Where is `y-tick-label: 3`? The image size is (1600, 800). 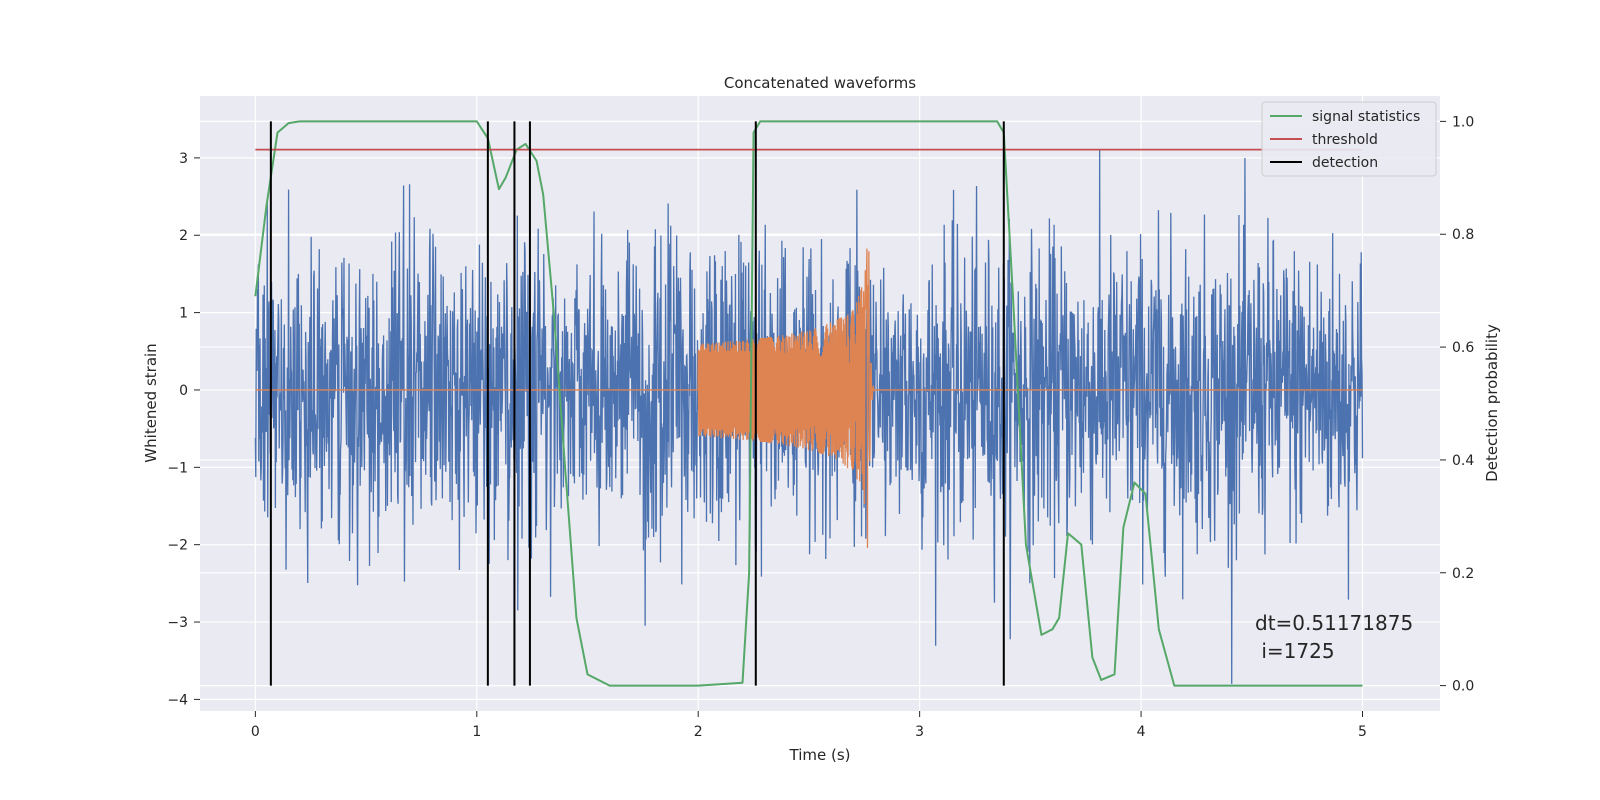
y-tick-label: 3 is located at coordinates (183, 159).